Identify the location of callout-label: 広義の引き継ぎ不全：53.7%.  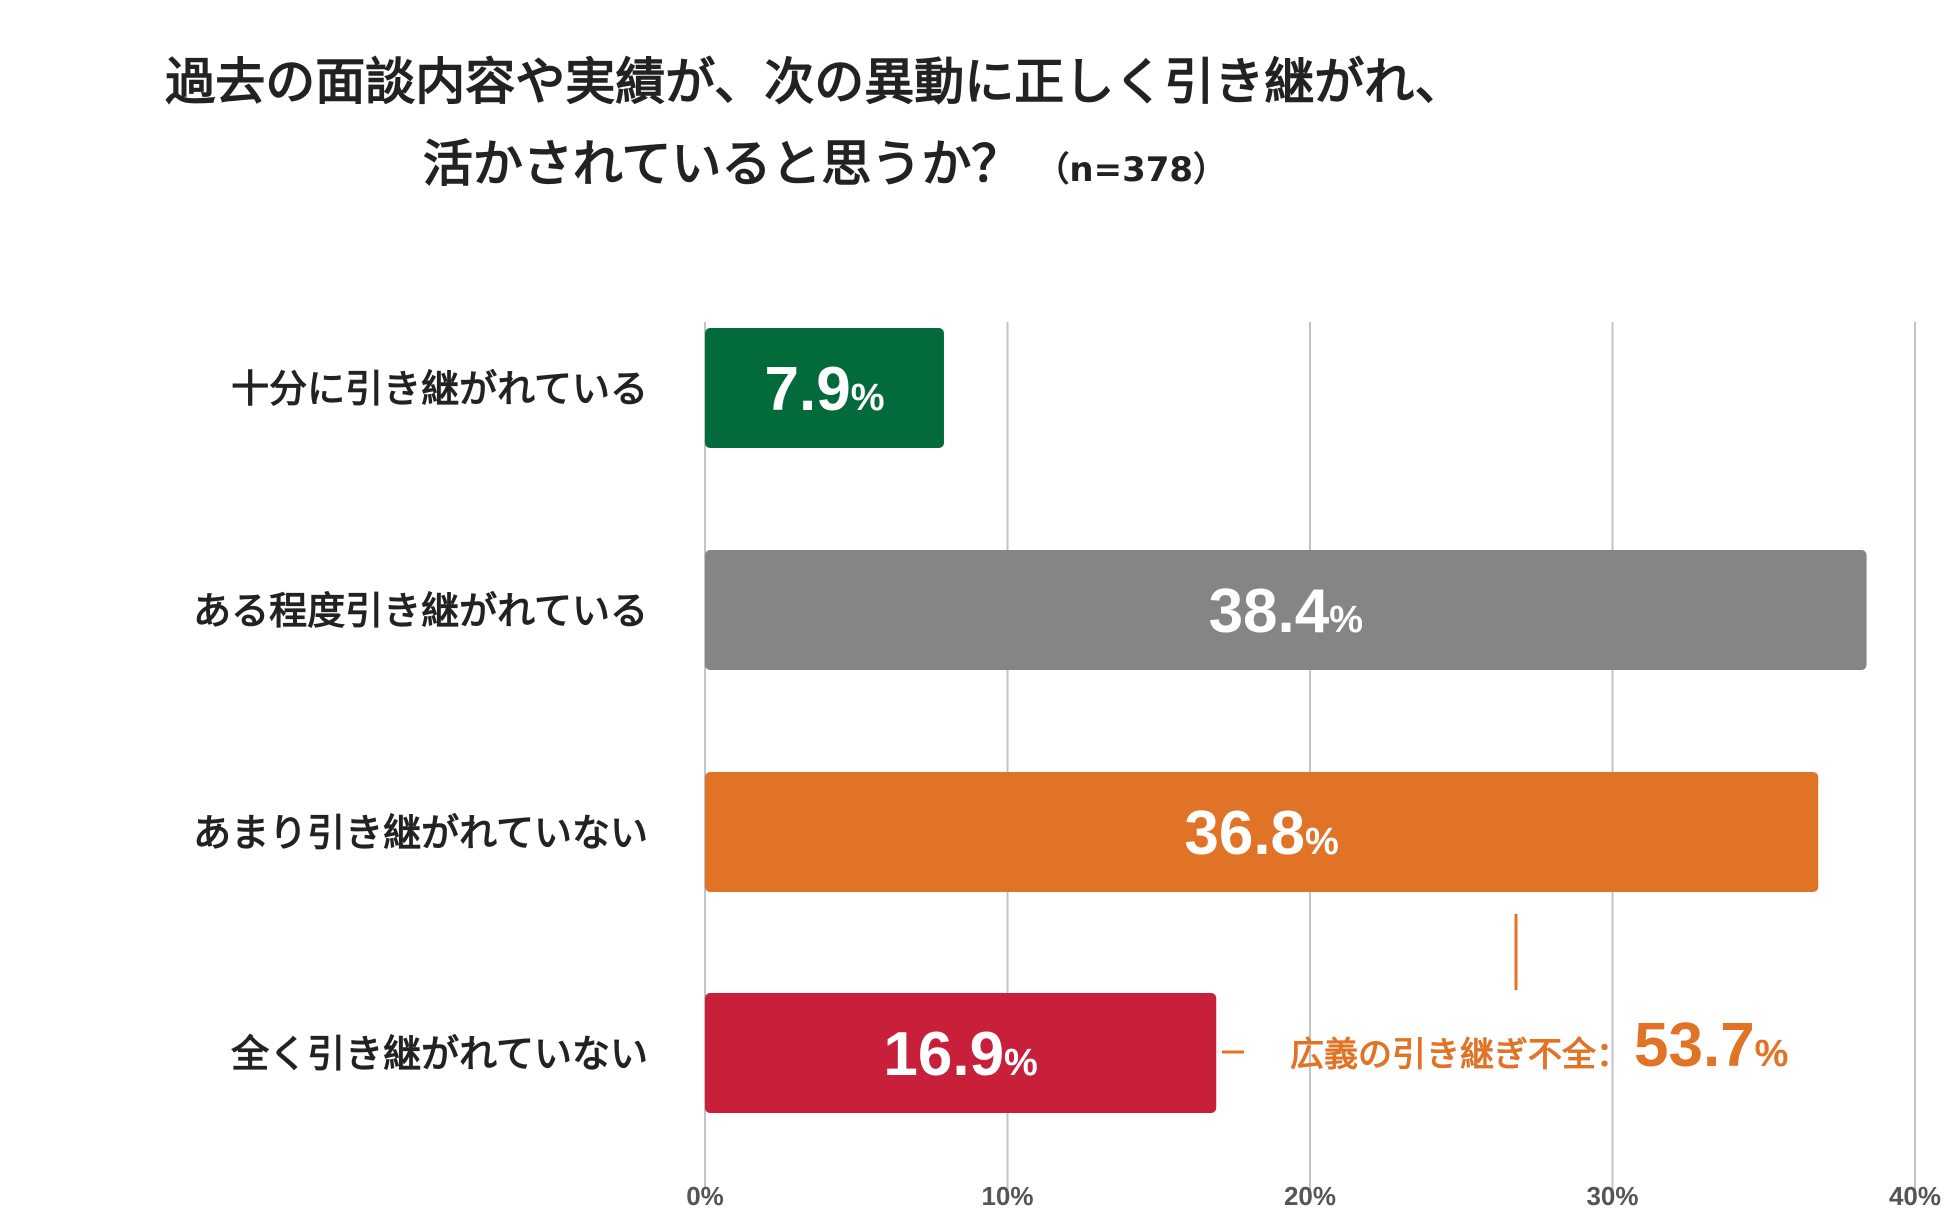
(1539, 1045).